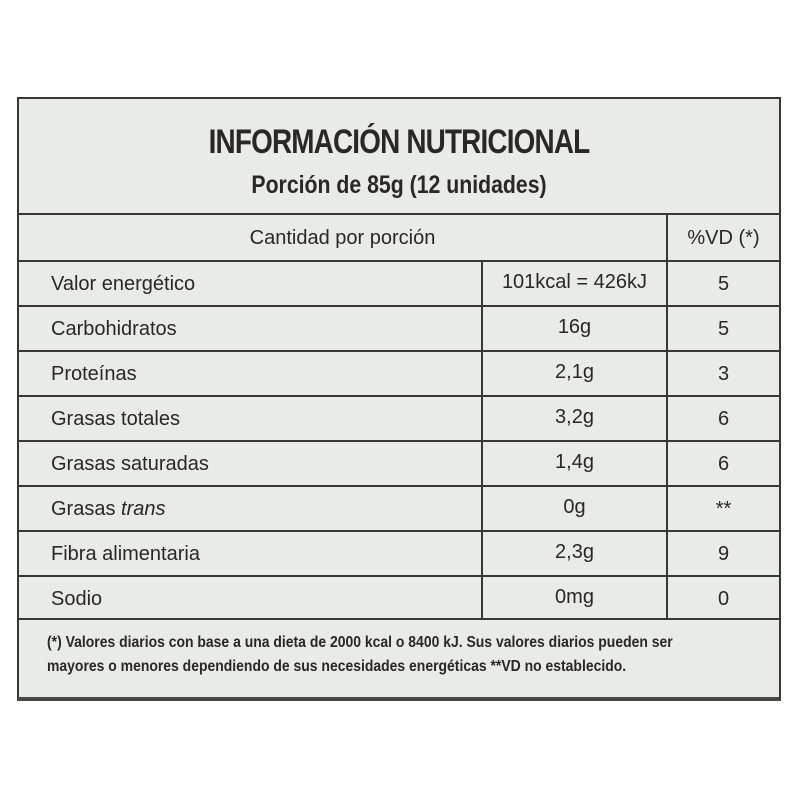 The image size is (800, 800). What do you see at coordinates (573, 328) in the screenshot?
I see `nutrient-amount: 16g` at bounding box center [573, 328].